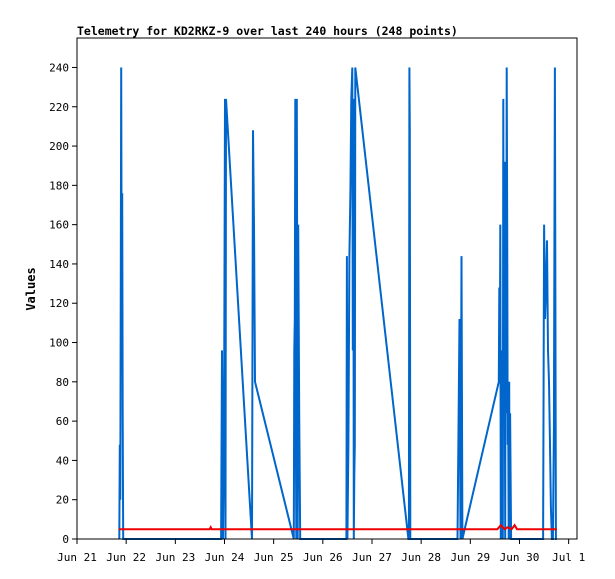 Image resolution: width=615 pixels, height=579 pixels. Describe the element at coordinates (520, 557) in the screenshot. I see `x-tick-label-9: Jun 30` at that location.